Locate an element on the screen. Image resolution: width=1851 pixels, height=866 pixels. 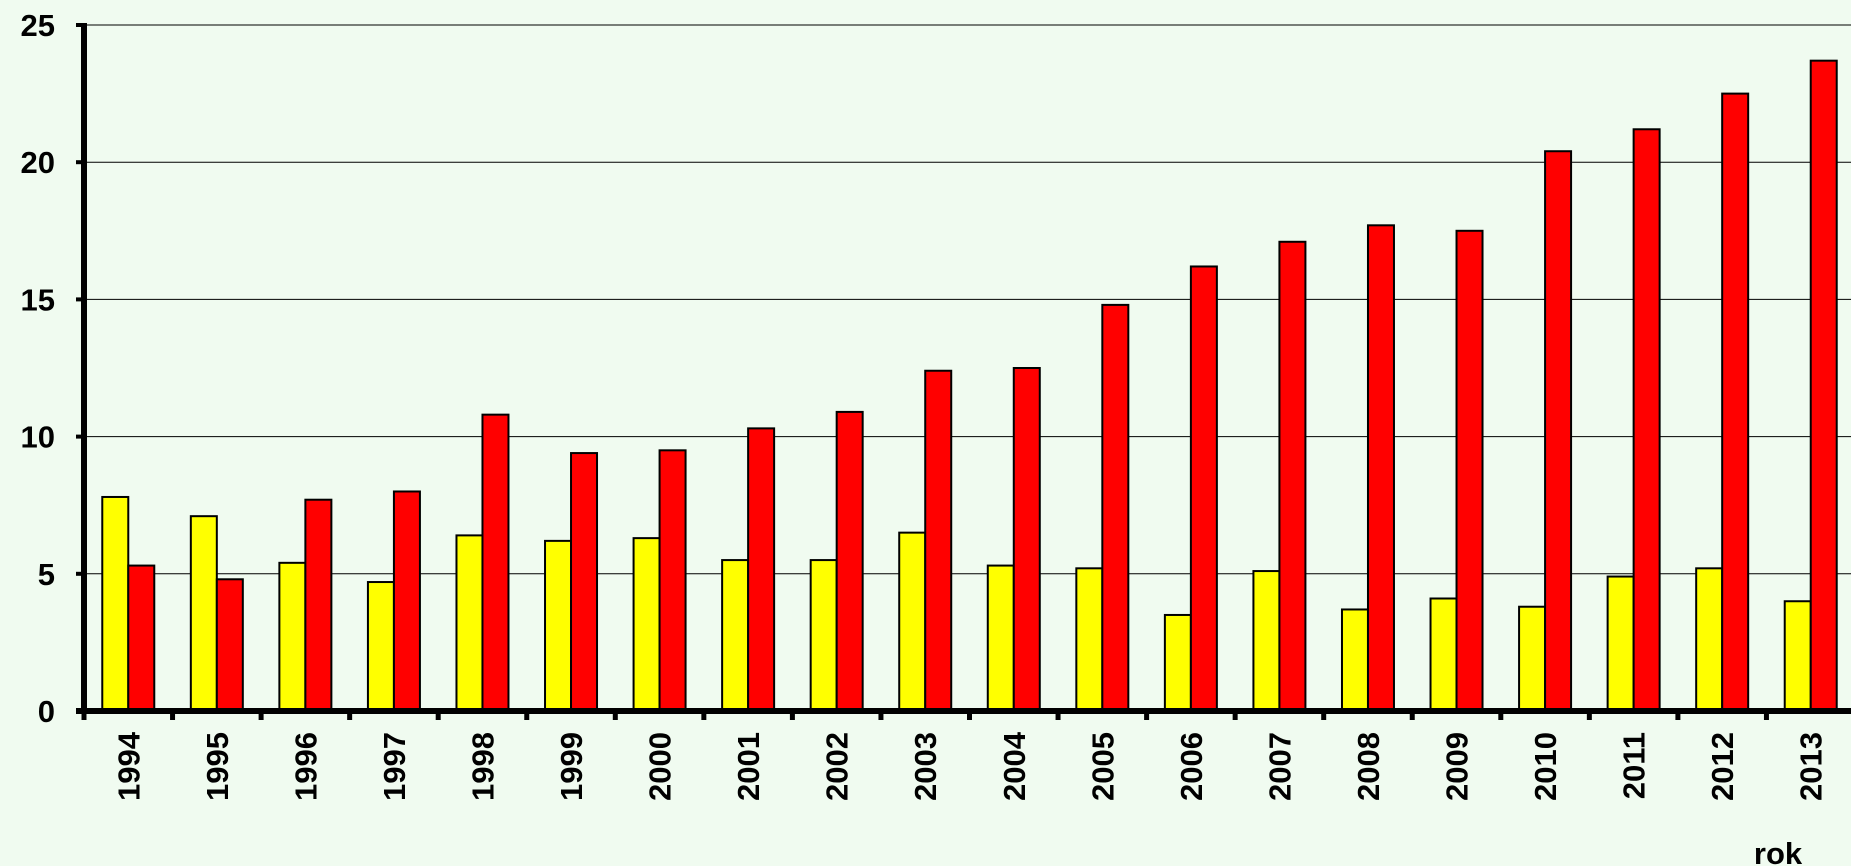
bar-1998-red is located at coordinates (495, 562).